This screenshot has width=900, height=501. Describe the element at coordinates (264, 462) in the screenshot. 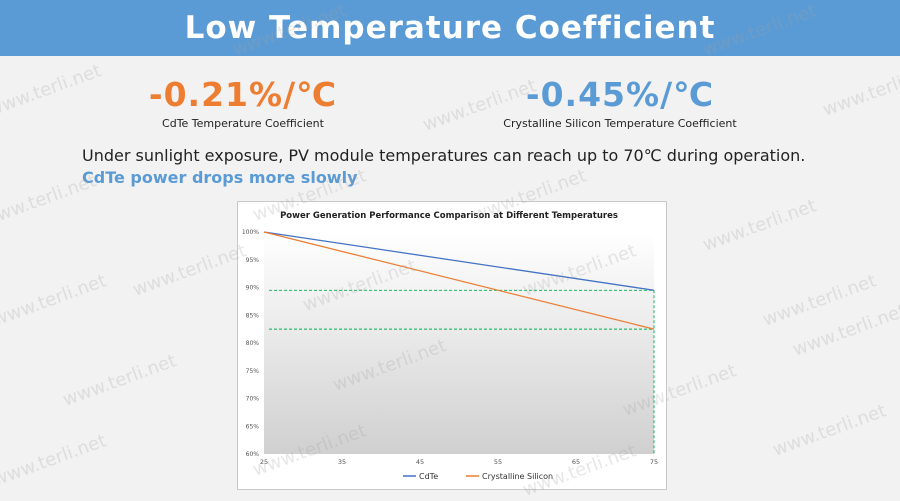

I see `x-tick-label: 25` at that location.